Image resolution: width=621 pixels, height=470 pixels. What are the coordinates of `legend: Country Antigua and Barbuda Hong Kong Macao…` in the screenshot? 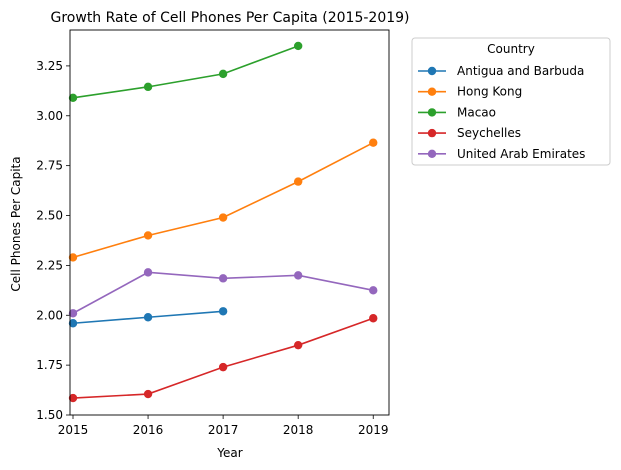 It's located at (511, 101).